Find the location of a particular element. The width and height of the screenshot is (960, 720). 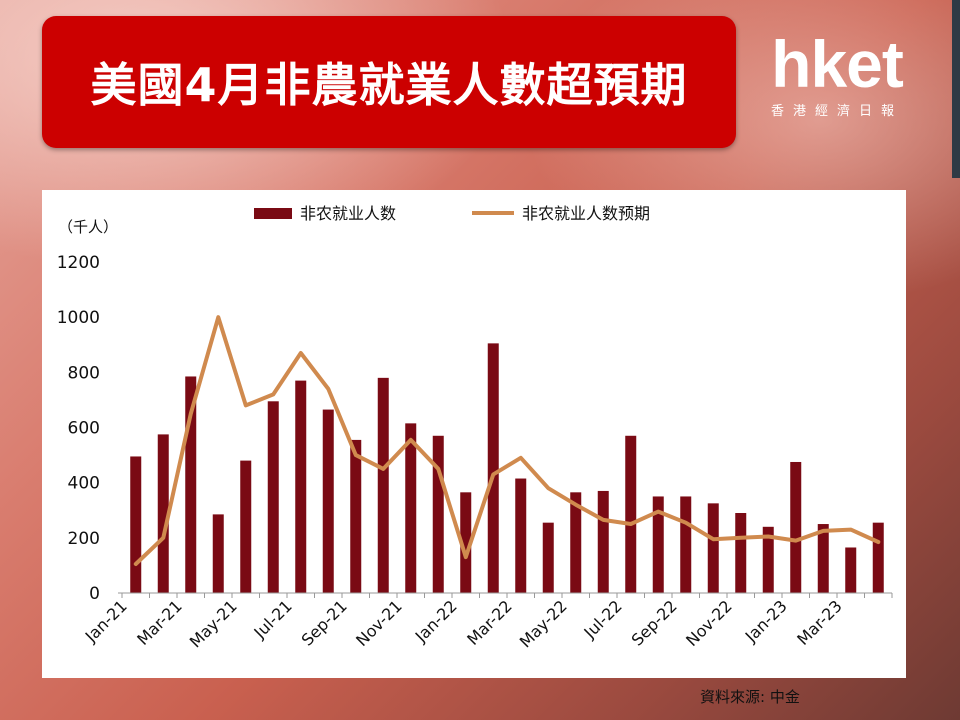

source-note: 資料來源: 中金 is located at coordinates (750, 697).